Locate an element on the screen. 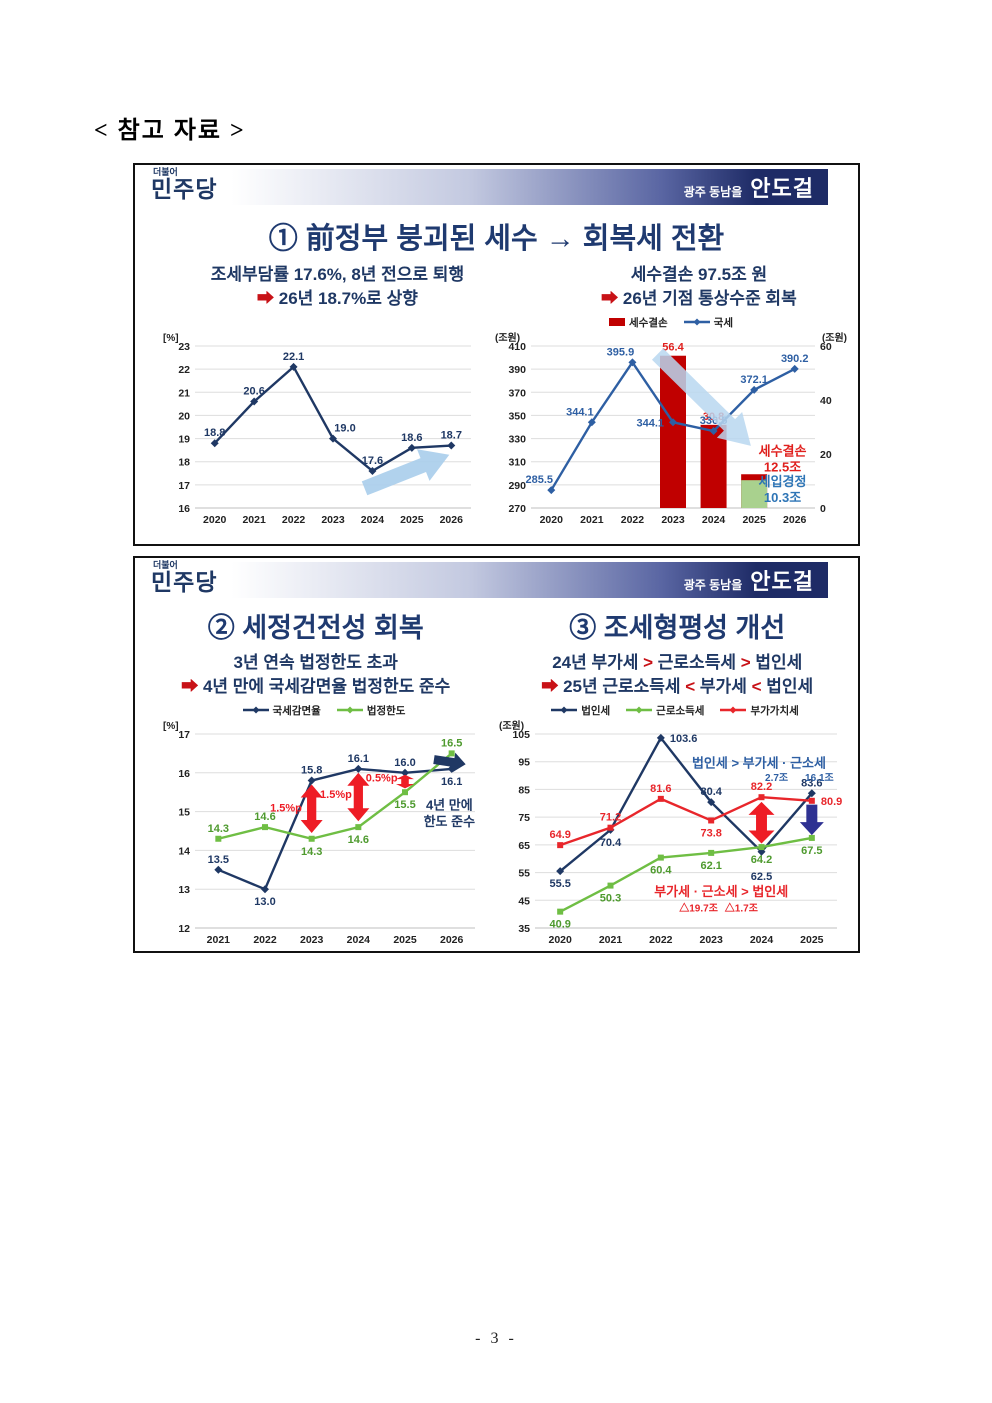  svg-text: 18 is located at coordinates (184, 462).